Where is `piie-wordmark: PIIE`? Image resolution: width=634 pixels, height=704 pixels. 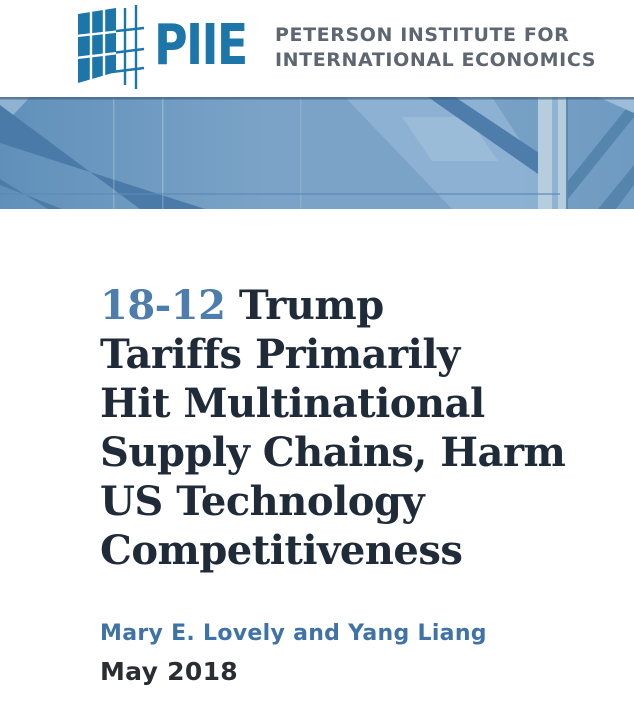
piie-wordmark: PIIE is located at coordinates (201, 45).